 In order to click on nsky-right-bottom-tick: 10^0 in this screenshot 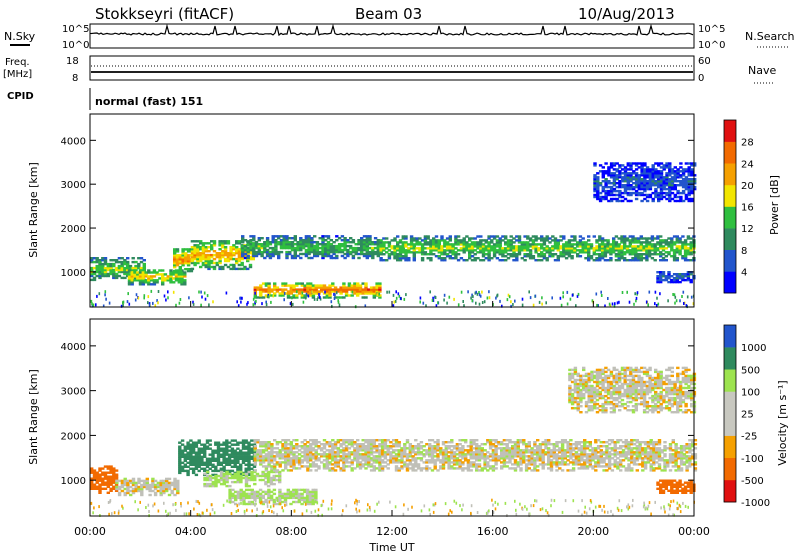, I will do `click(711, 45)`.